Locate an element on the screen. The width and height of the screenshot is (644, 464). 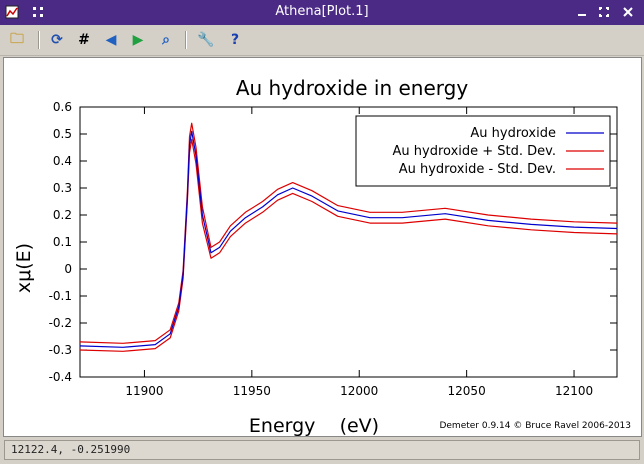
help-tool: ? is located at coordinates (235, 40).